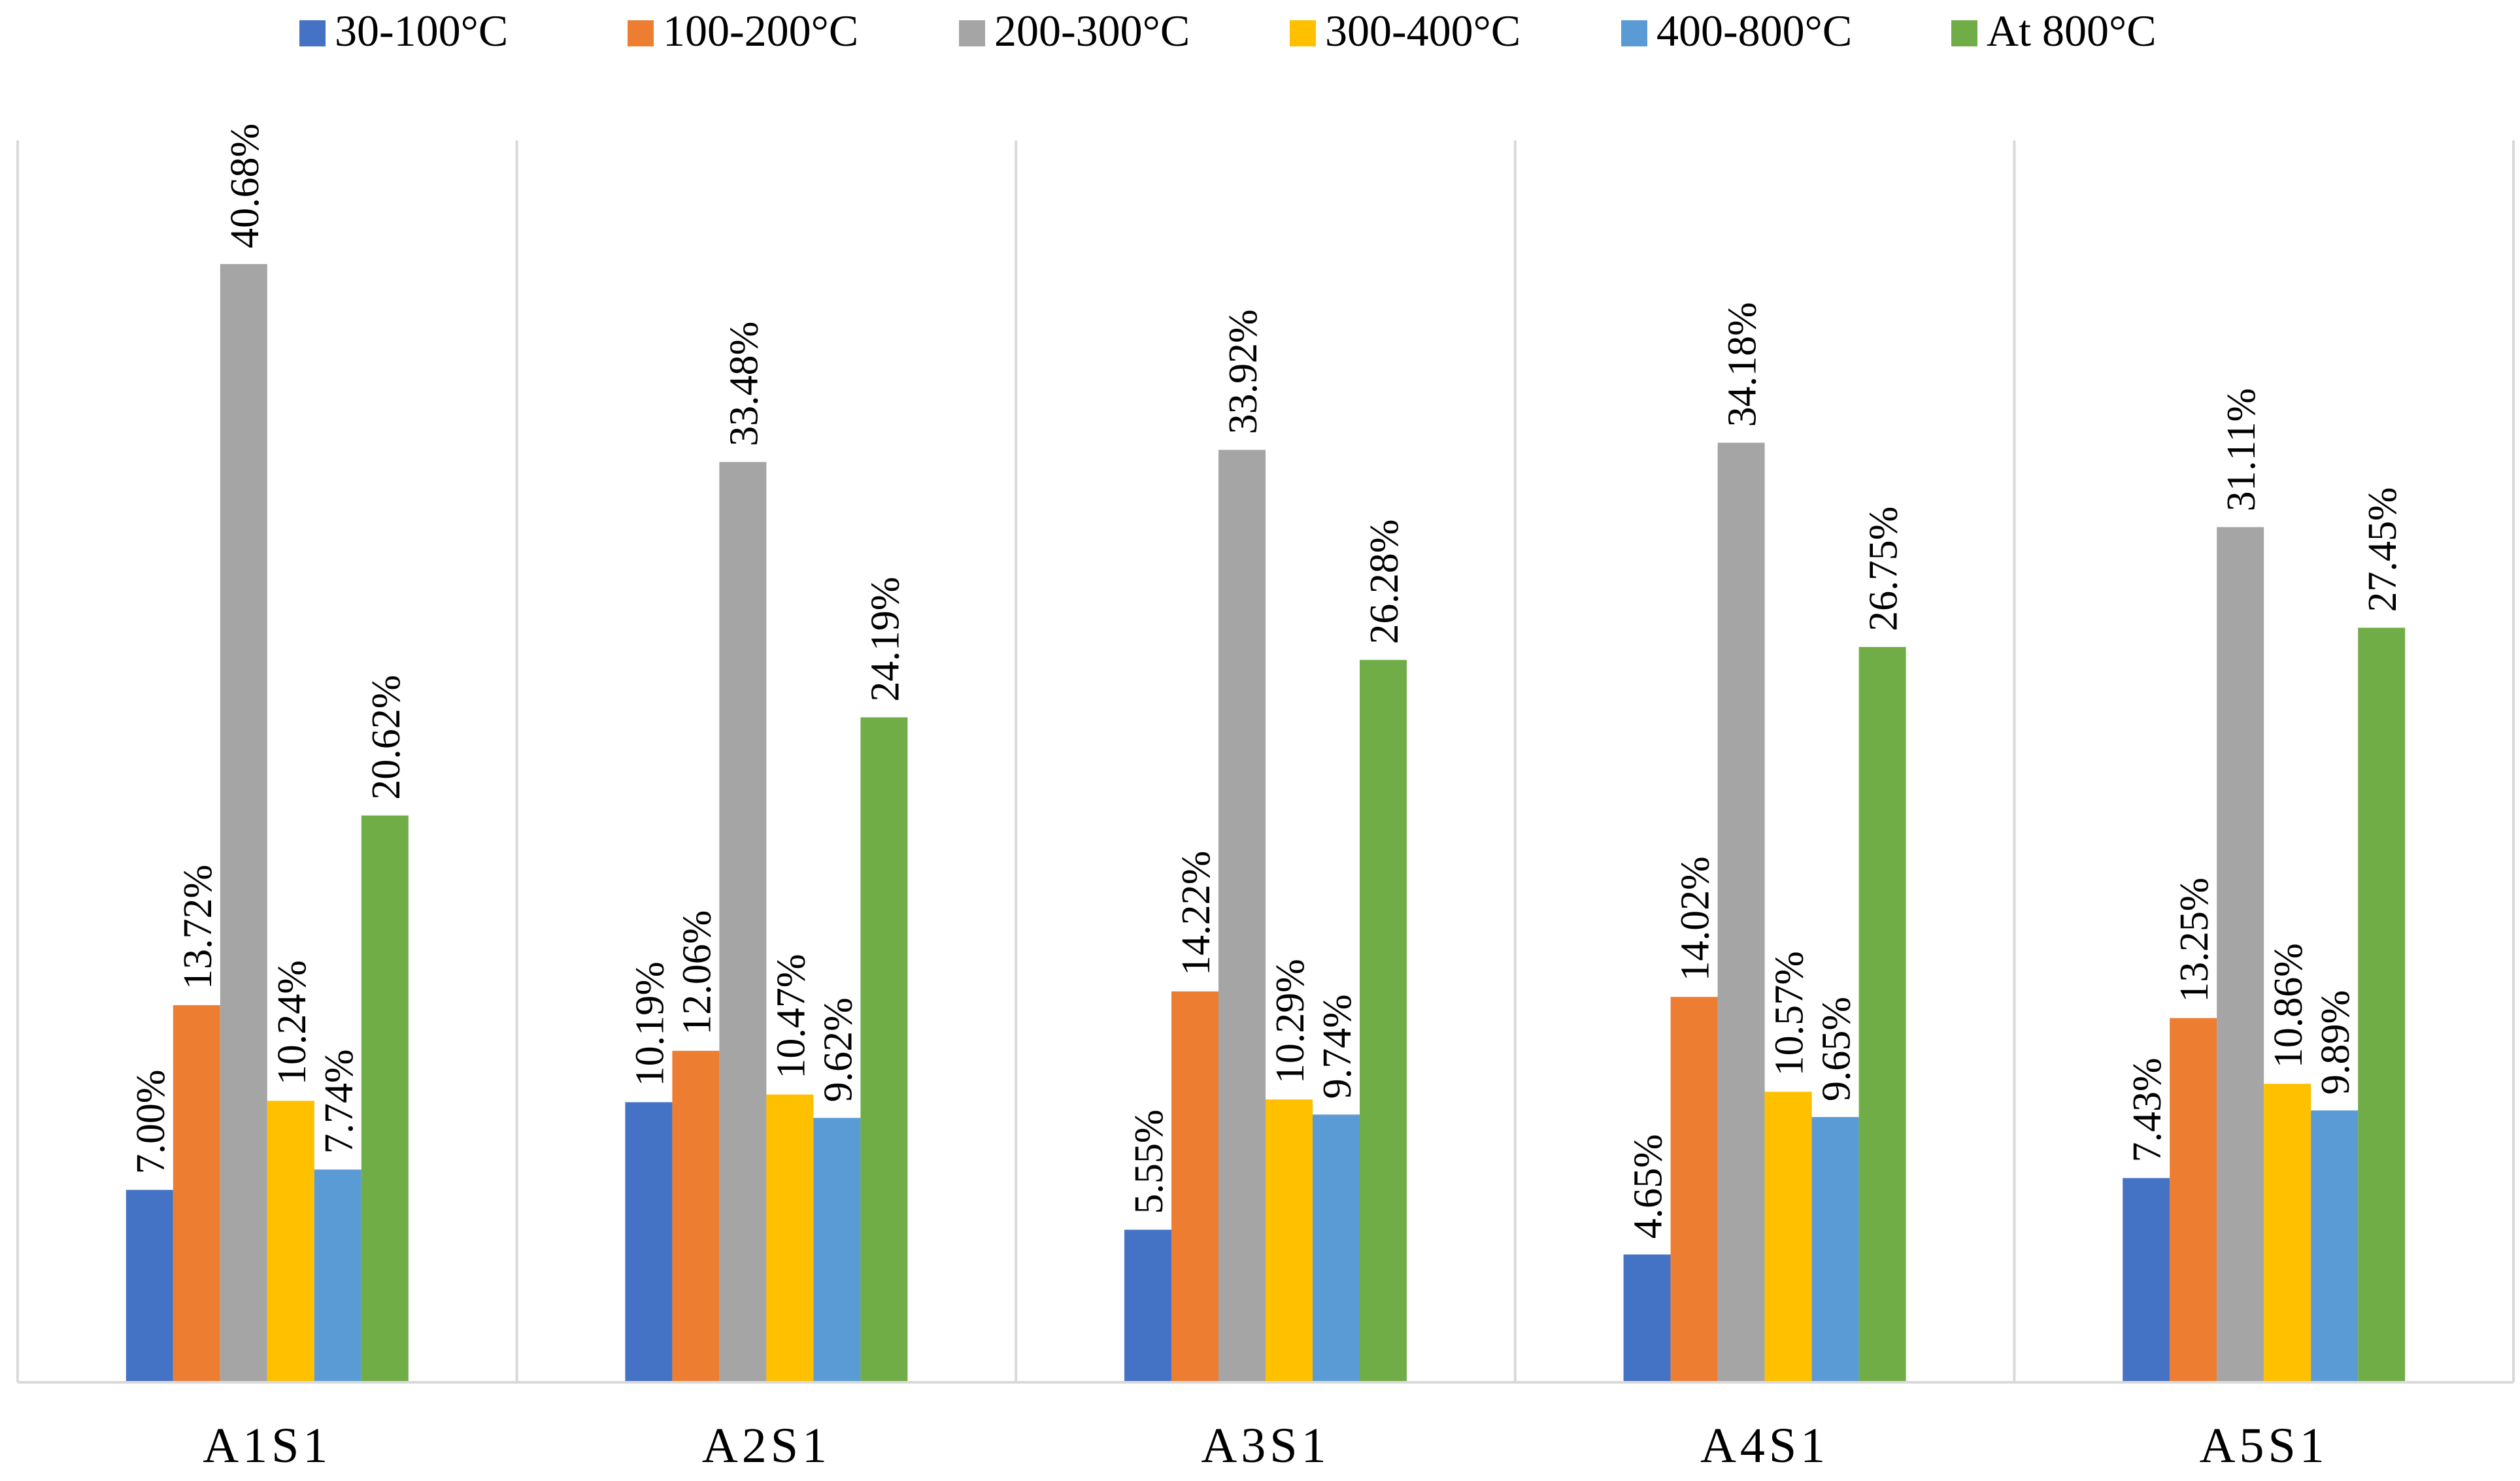  What do you see at coordinates (1290, 1021) in the screenshot?
I see `data-label: 10.29%` at bounding box center [1290, 1021].